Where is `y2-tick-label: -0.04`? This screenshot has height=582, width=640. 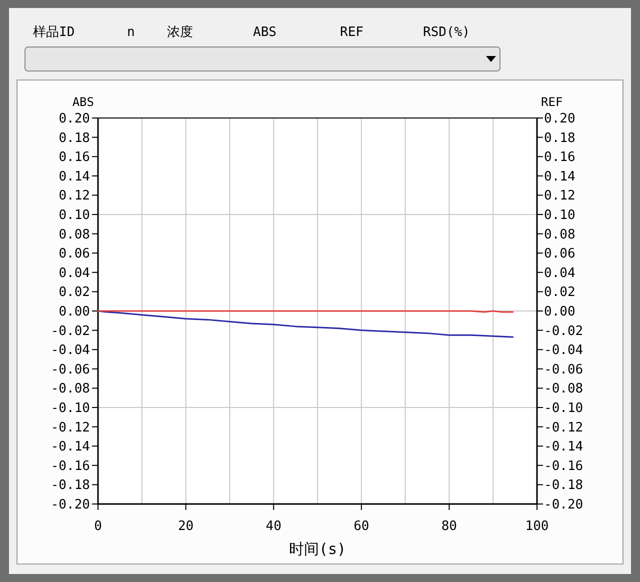 y2-tick-label: -0.04 is located at coordinates (564, 350).